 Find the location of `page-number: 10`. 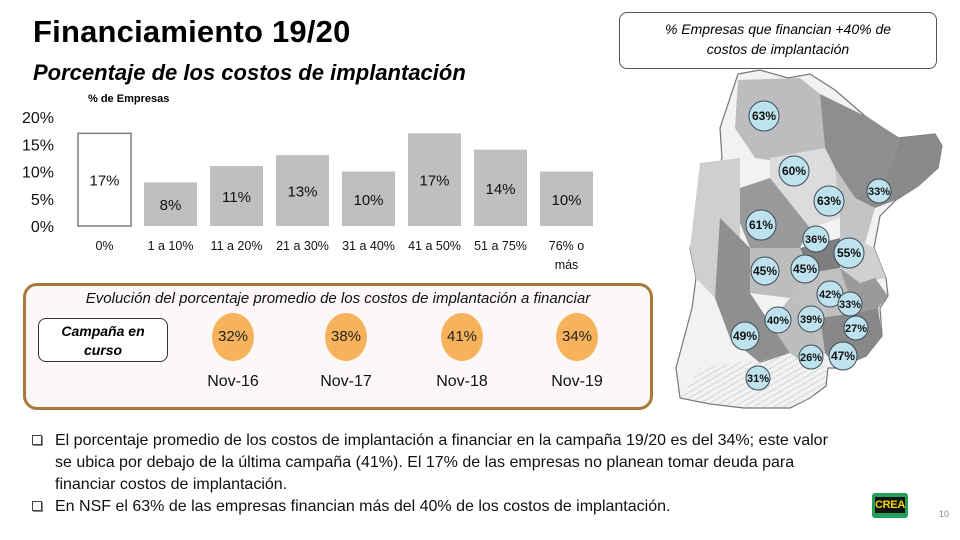

page-number: 10 is located at coordinates (944, 514).